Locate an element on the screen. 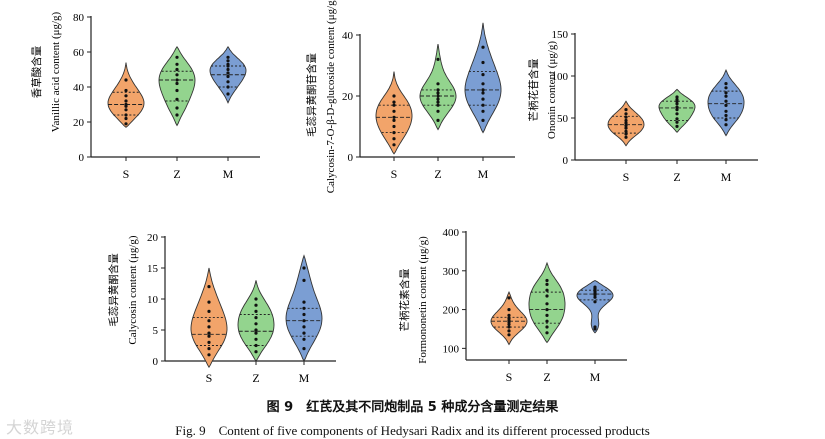 The height and width of the screenshot is (439, 825). y-axis-label-en: Formononetin content (μg/g) is located at coordinates (423, 300).